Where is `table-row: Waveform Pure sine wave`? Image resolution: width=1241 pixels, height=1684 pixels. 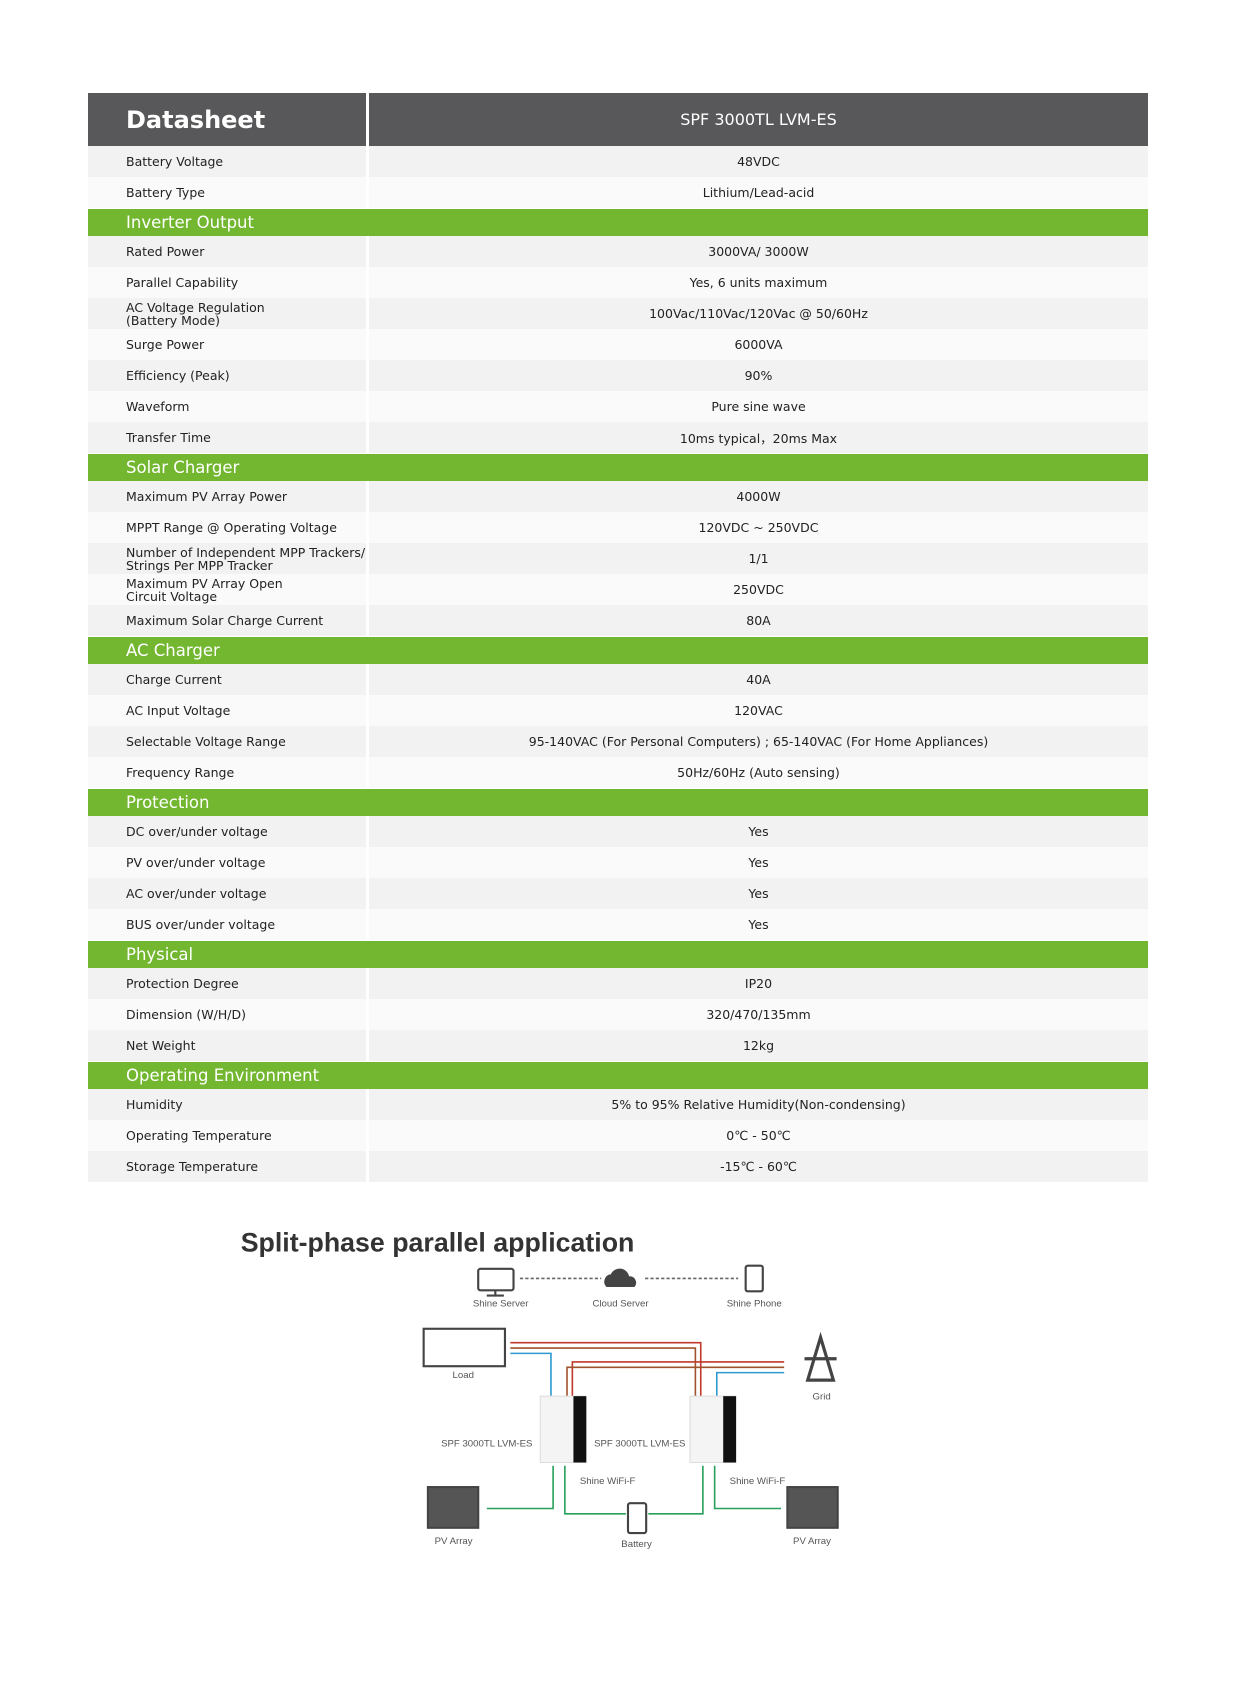 table-row: Waveform Pure sine wave is located at coordinates (618, 406).